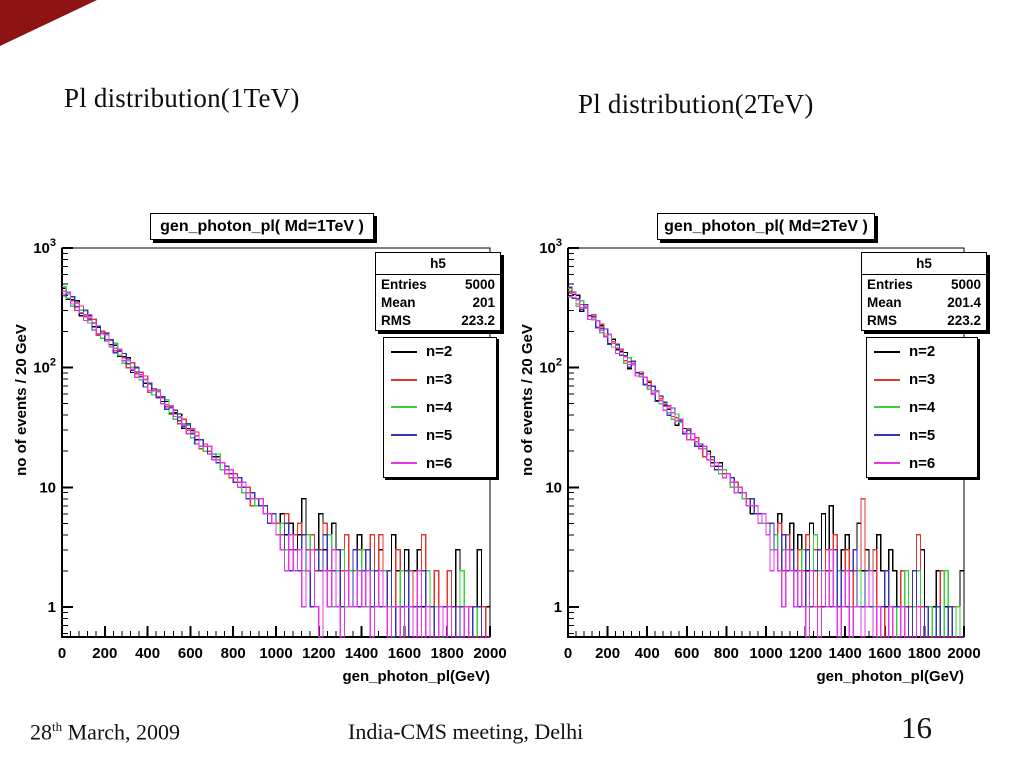  What do you see at coordinates (916, 727) in the screenshot?
I see `page-number: 16` at bounding box center [916, 727].